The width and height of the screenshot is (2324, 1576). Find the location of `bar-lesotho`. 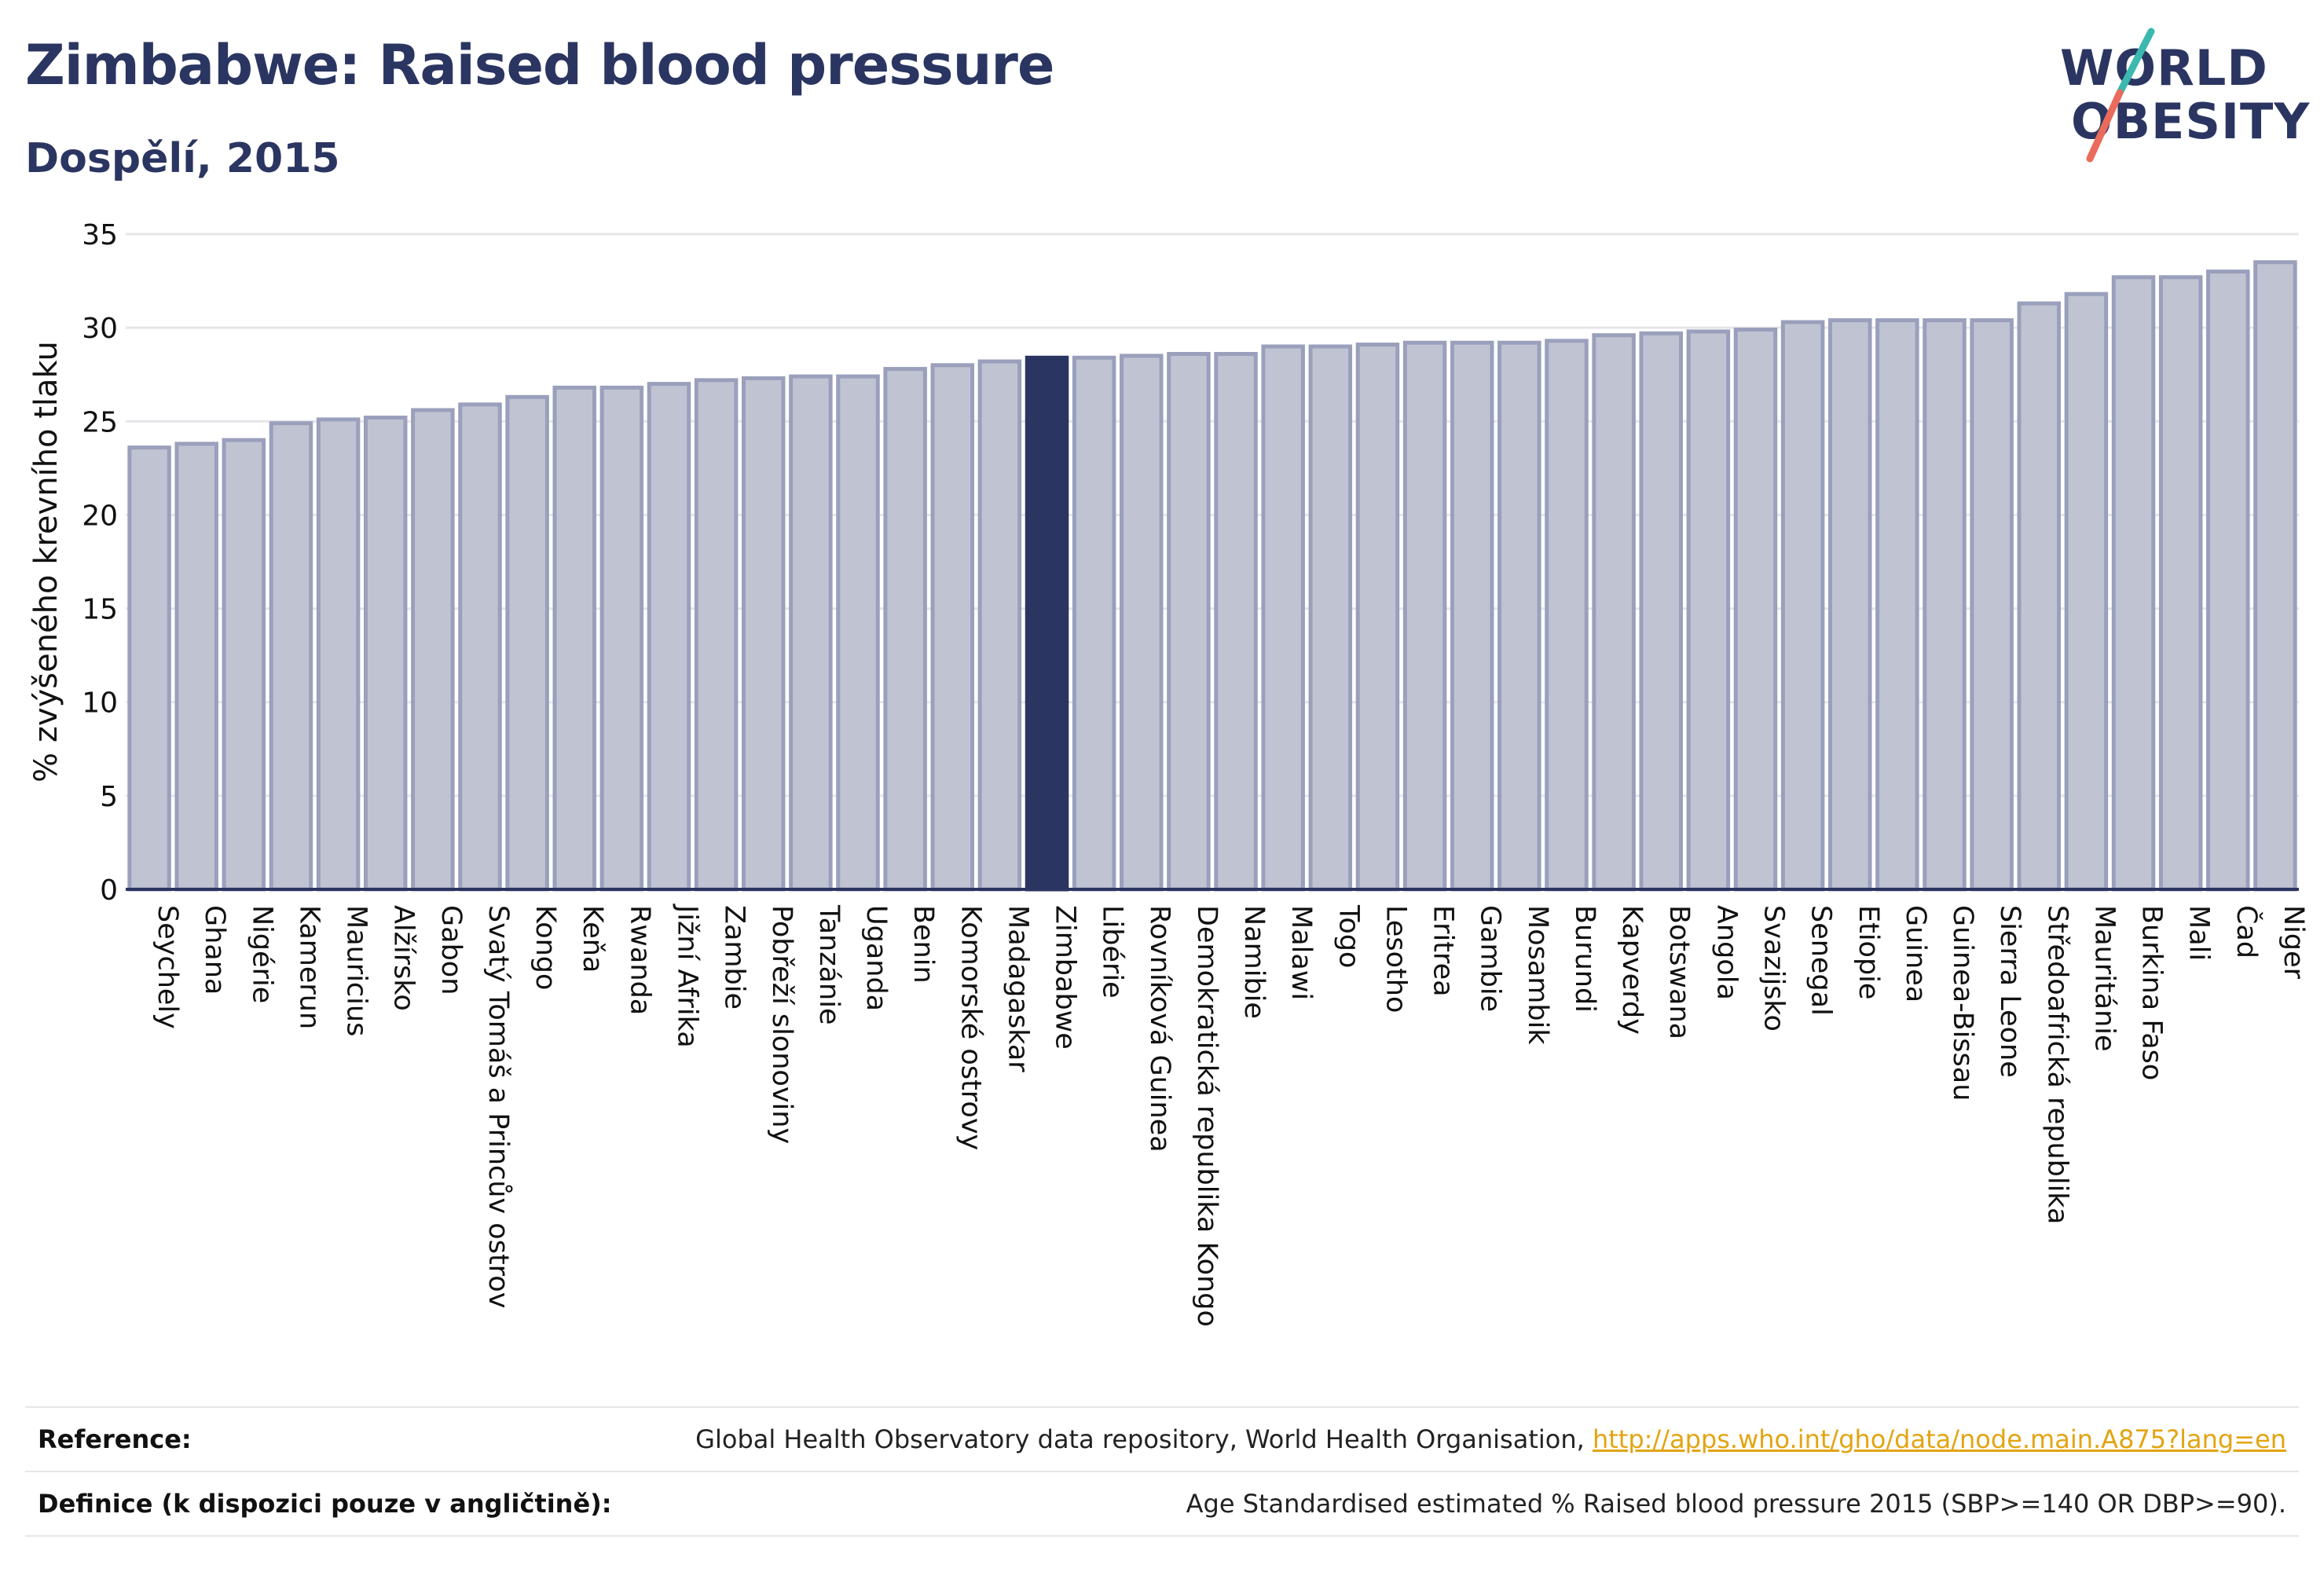

bar-lesotho is located at coordinates (1377, 617).